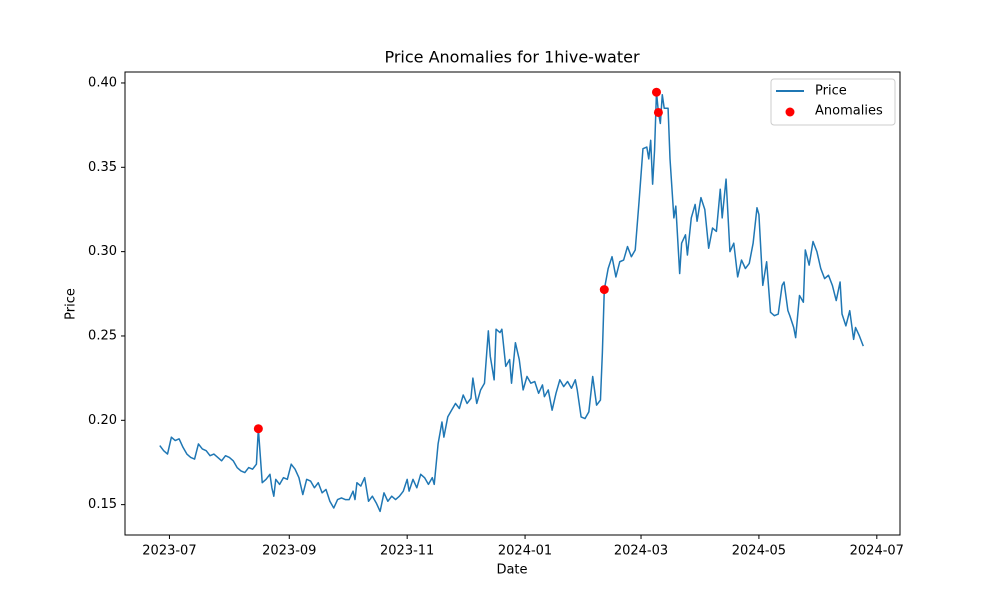  Describe the element at coordinates (525, 551) in the screenshot. I see `x-tick-label: 2024-01` at that location.